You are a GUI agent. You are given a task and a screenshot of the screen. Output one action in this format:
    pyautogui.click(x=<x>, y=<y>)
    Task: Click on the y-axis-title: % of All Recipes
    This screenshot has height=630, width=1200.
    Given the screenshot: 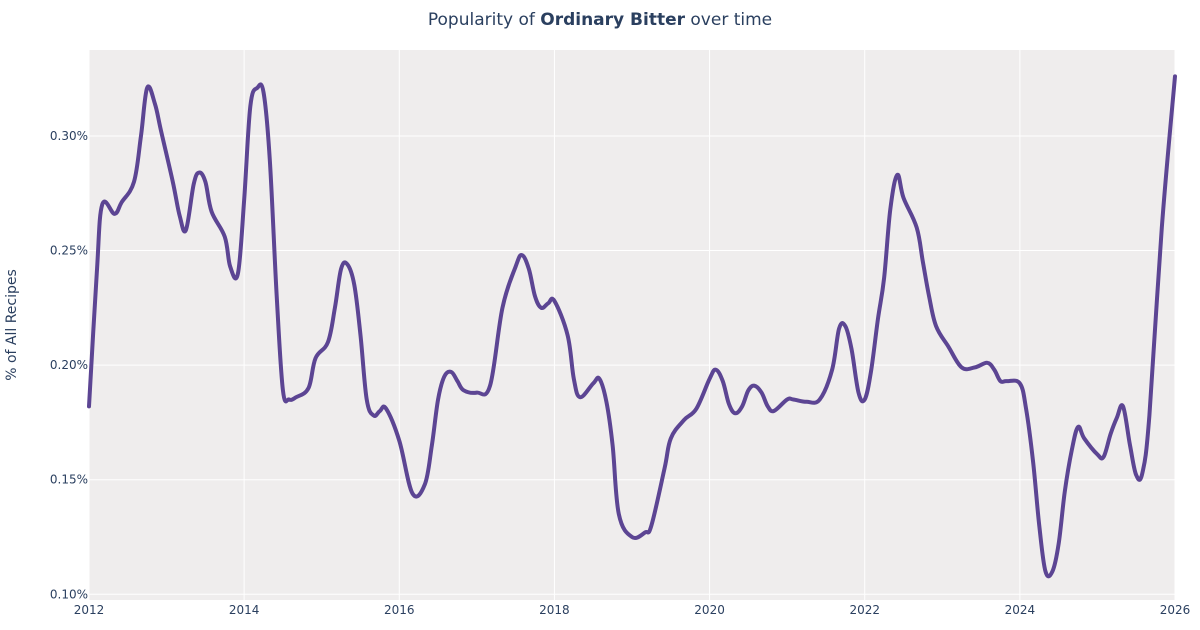 What is the action you would take?
    pyautogui.click(x=12, y=325)
    